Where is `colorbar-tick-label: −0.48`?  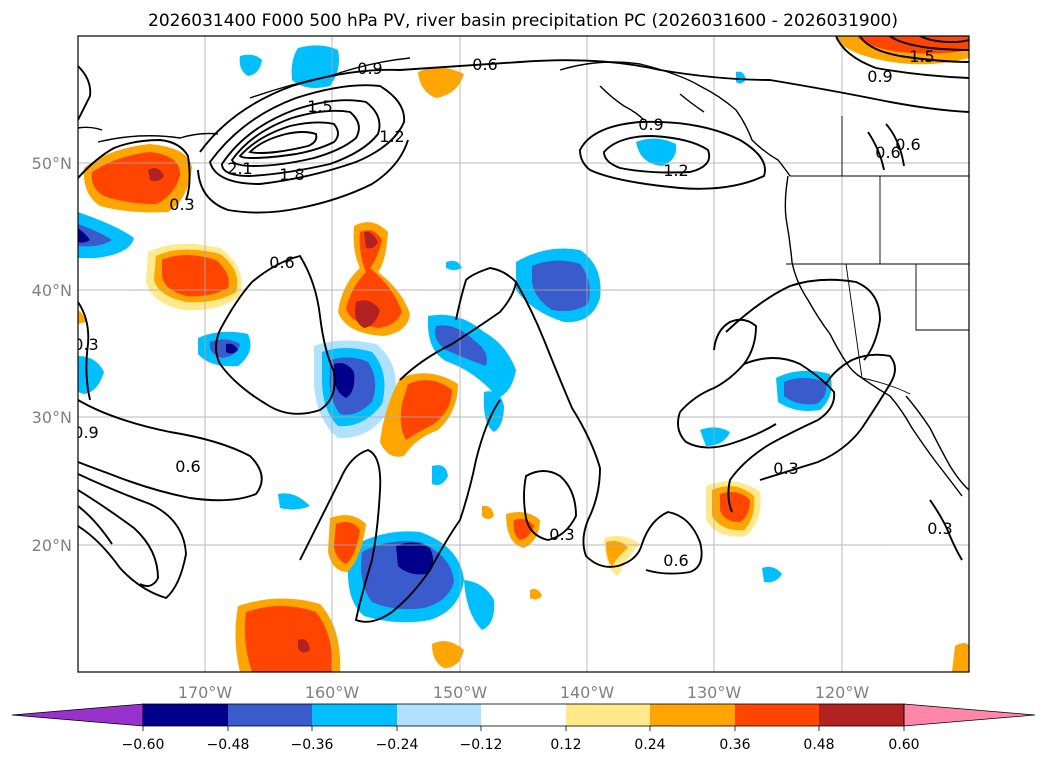
colorbar-tick-label: −0.48 is located at coordinates (228, 745).